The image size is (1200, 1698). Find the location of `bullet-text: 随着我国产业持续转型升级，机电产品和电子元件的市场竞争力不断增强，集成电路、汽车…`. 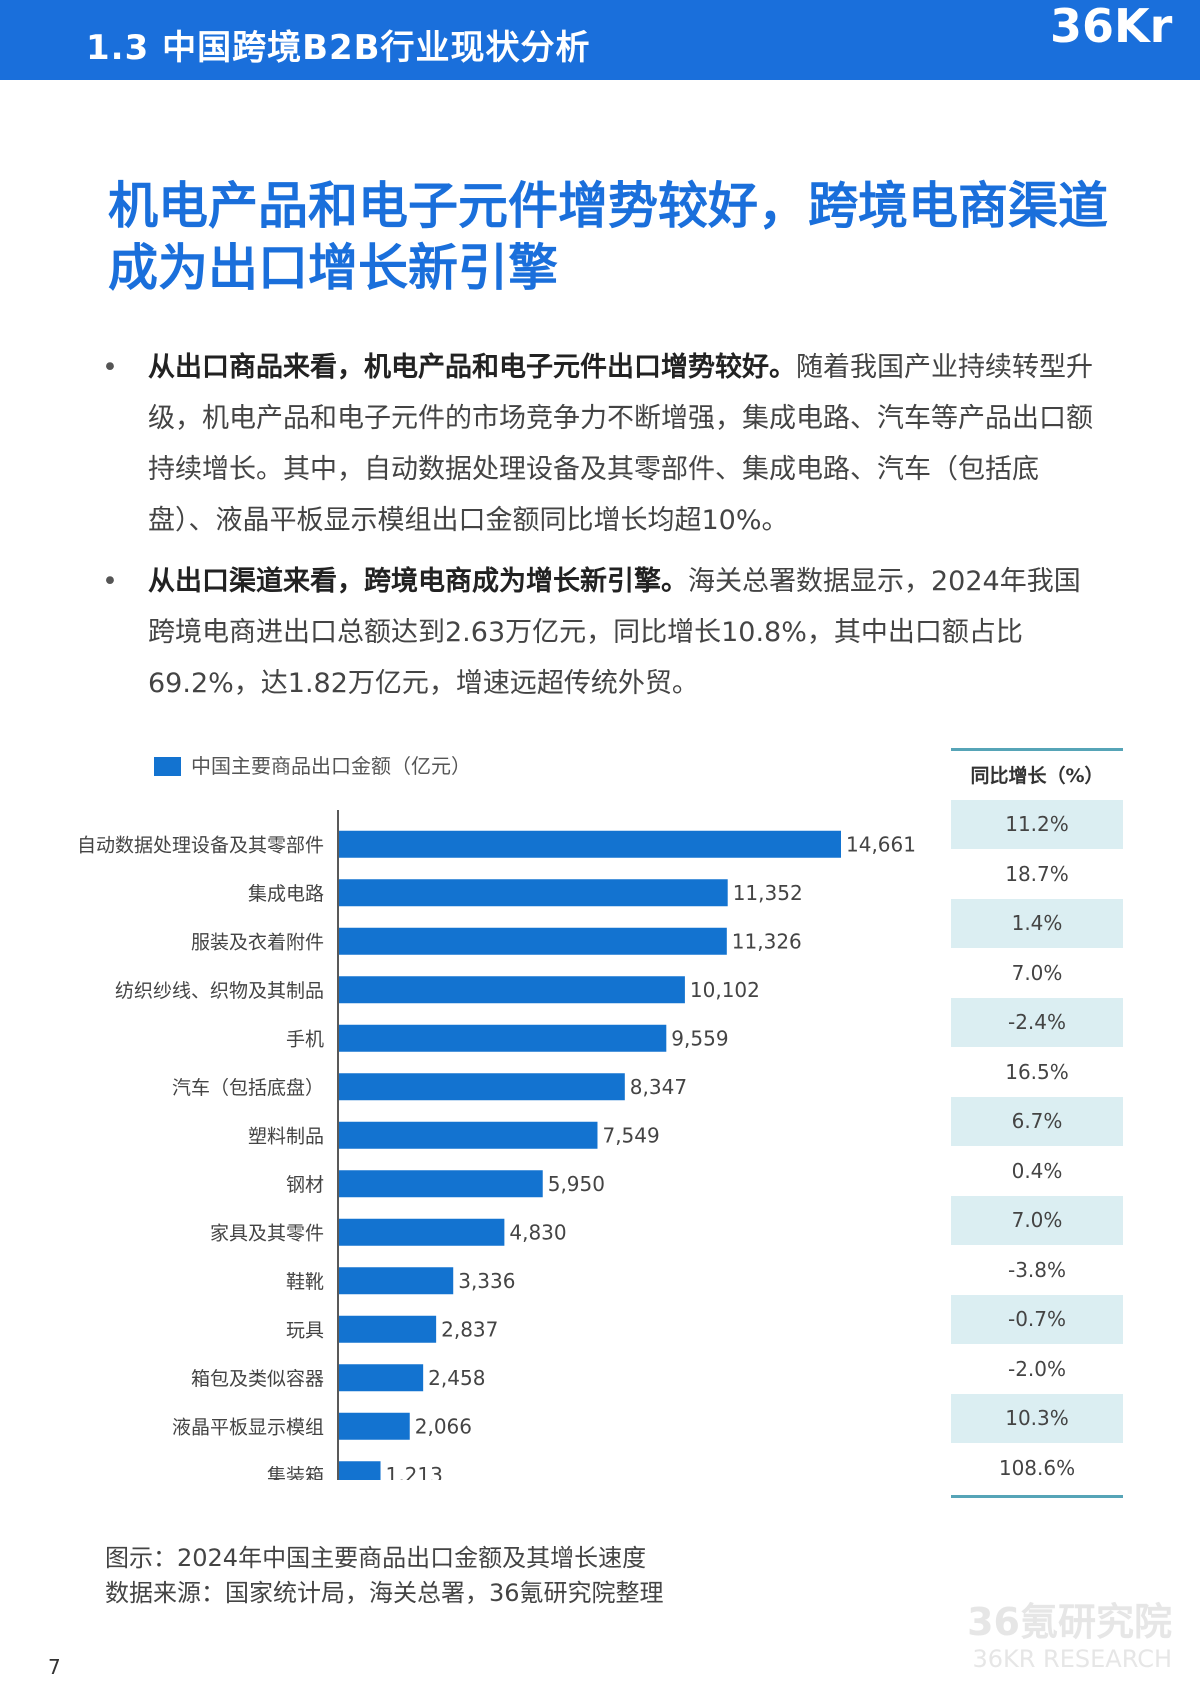

bullet-text: 随着我国产业持续转型升级，机电产品和电子元件的市场竞争力不断增强，集成电路、汽车… is located at coordinates (620, 444).